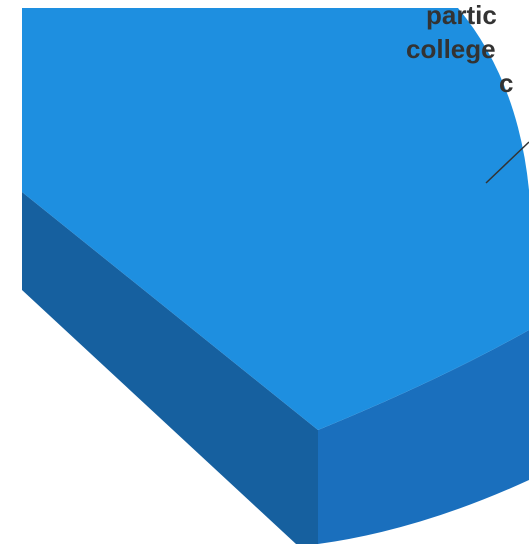  Describe the element at coordinates (507, 162) in the screenshot. I see `leader-line` at that location.